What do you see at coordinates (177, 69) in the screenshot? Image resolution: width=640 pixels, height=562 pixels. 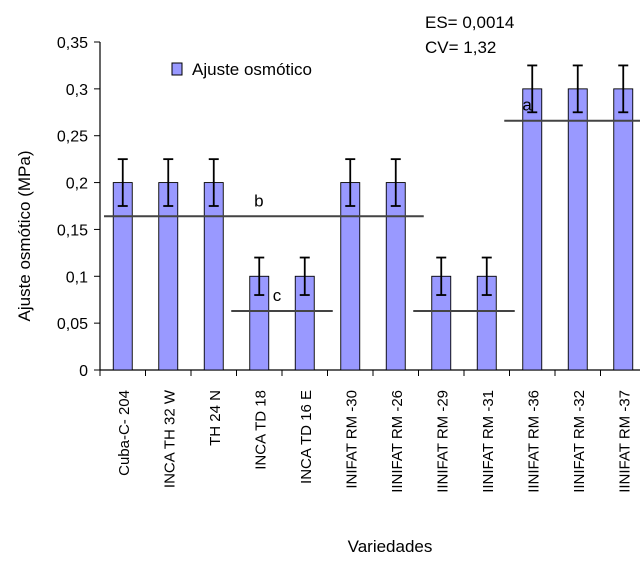 I see `legend-swatch` at bounding box center [177, 69].